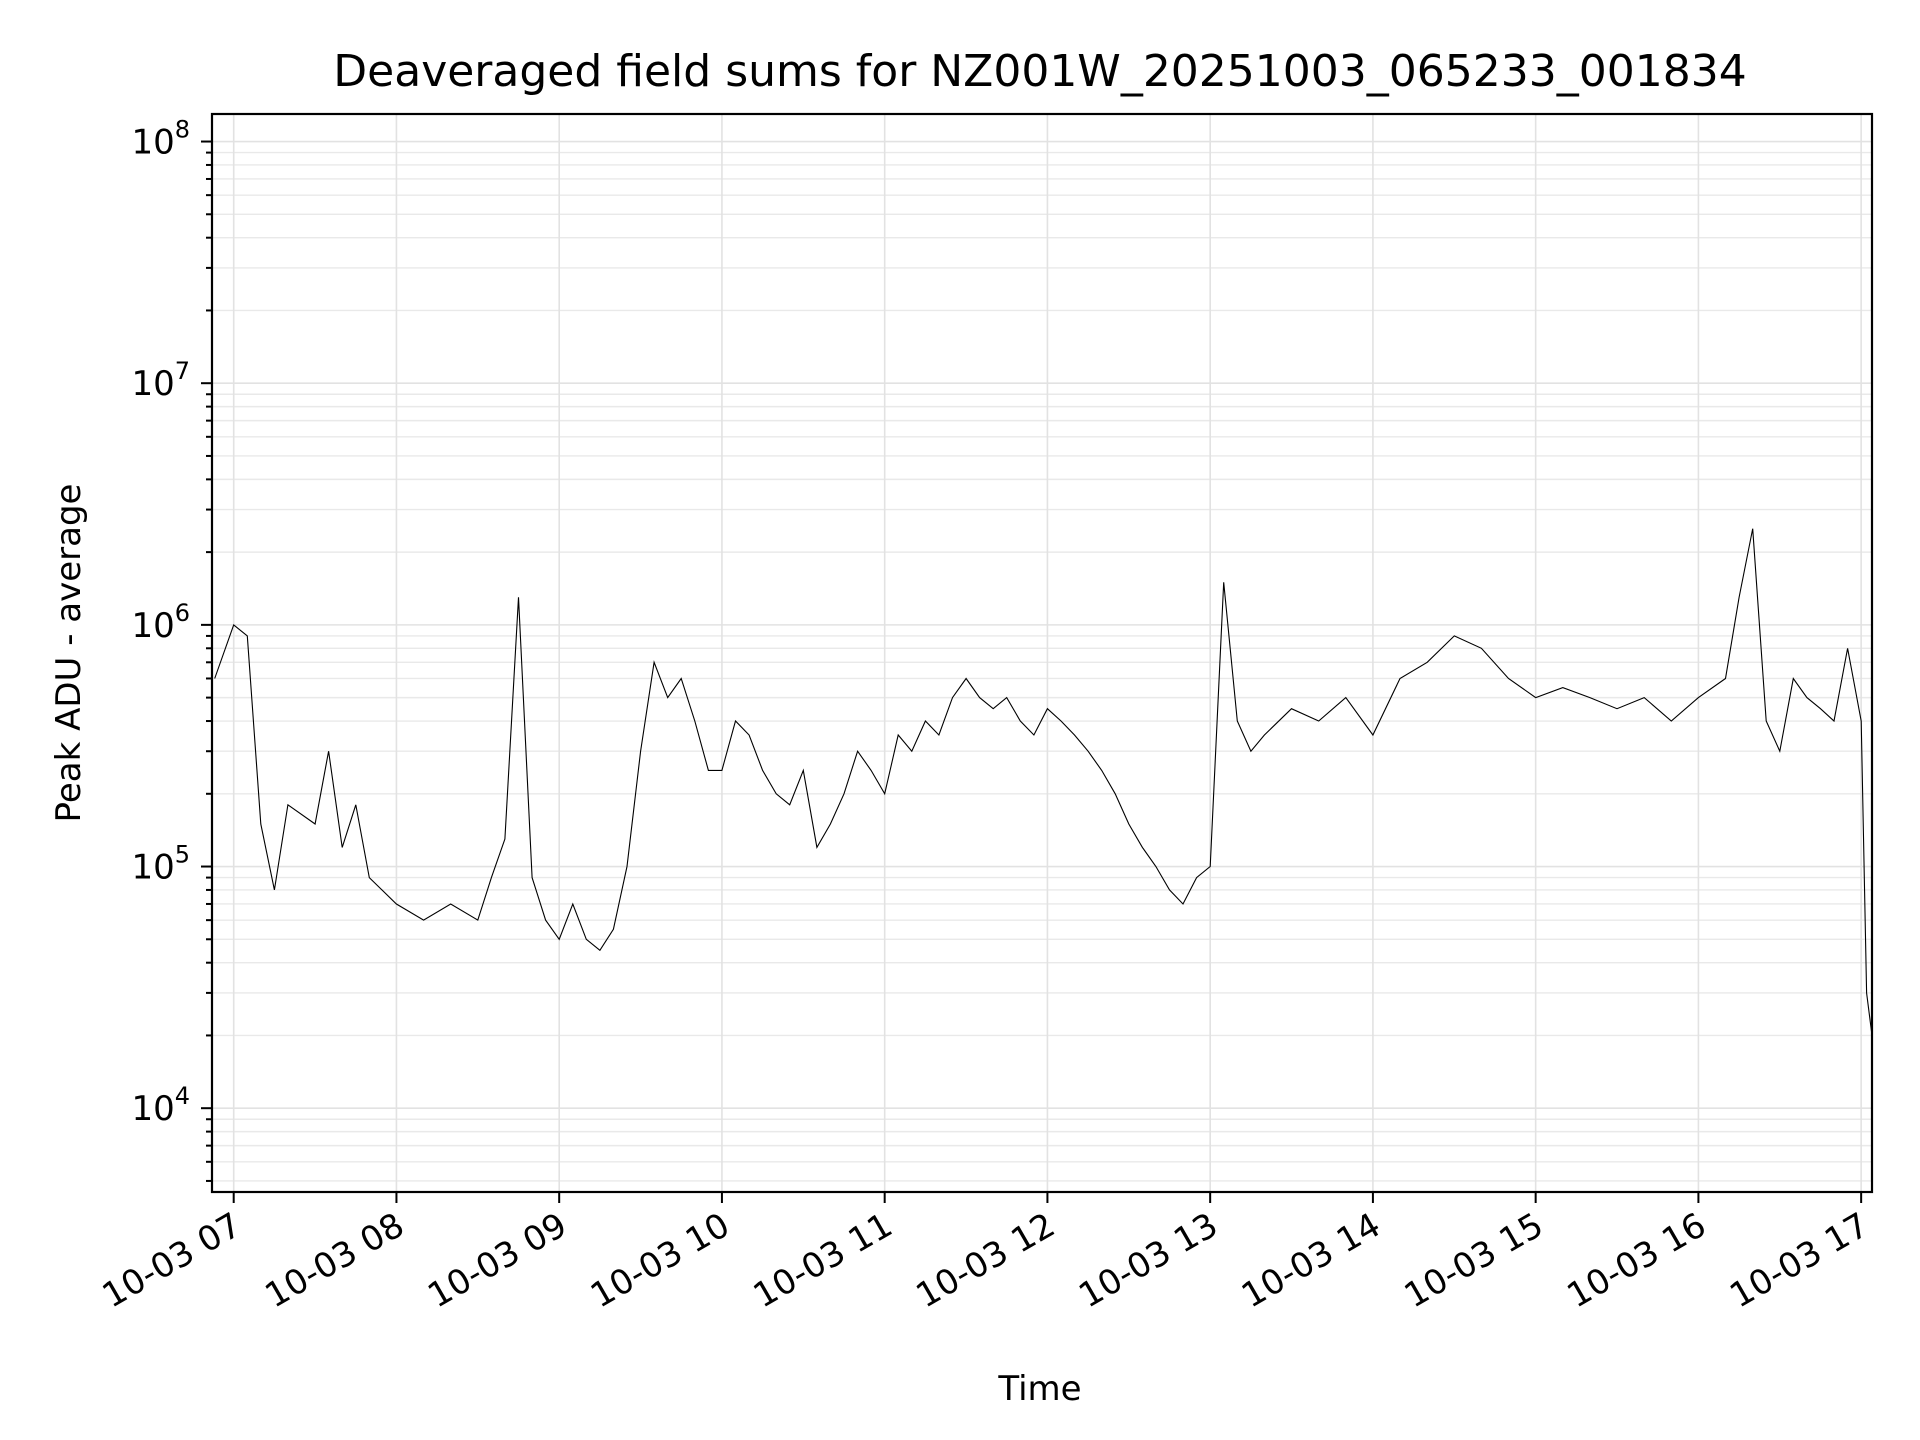  What do you see at coordinates (1637, 1260) in the screenshot?
I see `x-tick-label: 10-03 16` at bounding box center [1637, 1260].